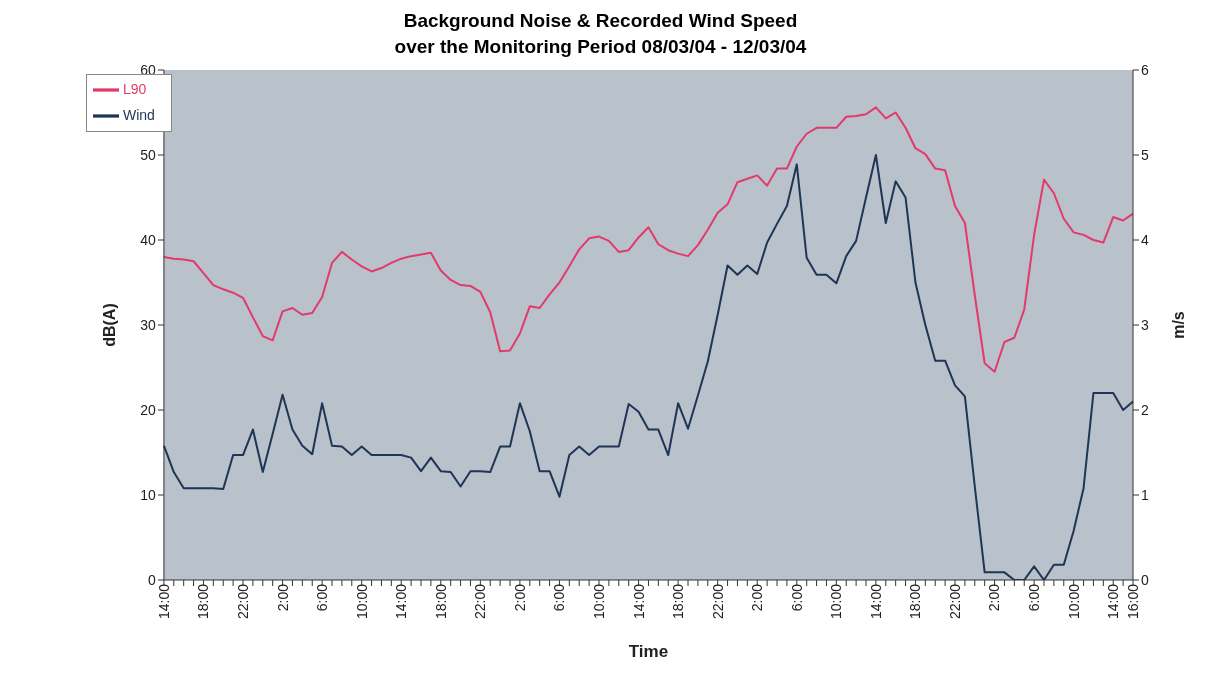 The height and width of the screenshot is (677, 1205). What do you see at coordinates (1145, 69) in the screenshot?
I see `y2-tick-label: 6` at bounding box center [1145, 69].